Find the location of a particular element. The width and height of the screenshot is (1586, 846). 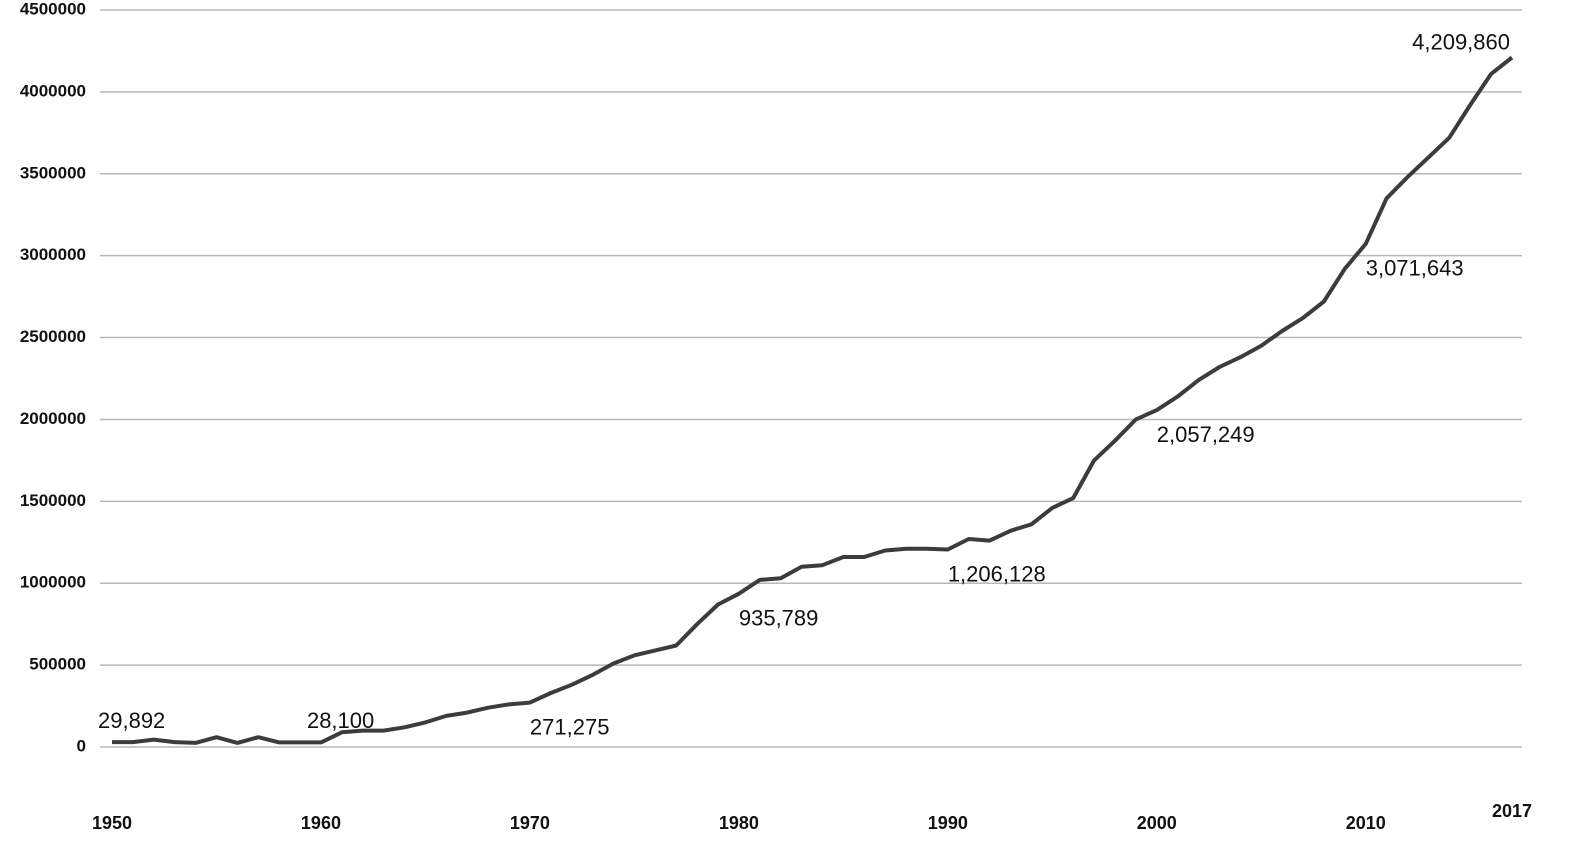

y-tick-label: 3000000 is located at coordinates (53, 254).